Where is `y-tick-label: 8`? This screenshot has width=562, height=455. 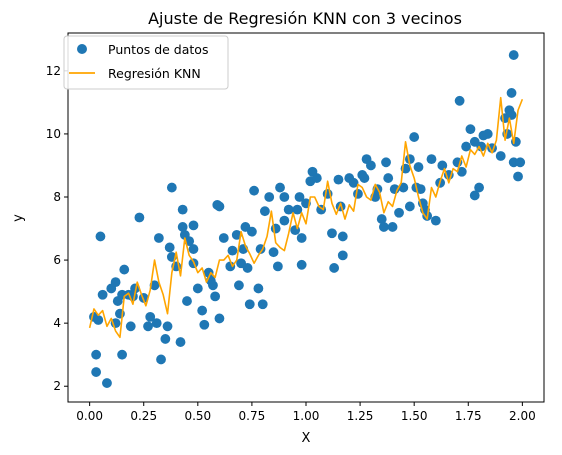 y-tick-label: 8 is located at coordinates (57, 197).